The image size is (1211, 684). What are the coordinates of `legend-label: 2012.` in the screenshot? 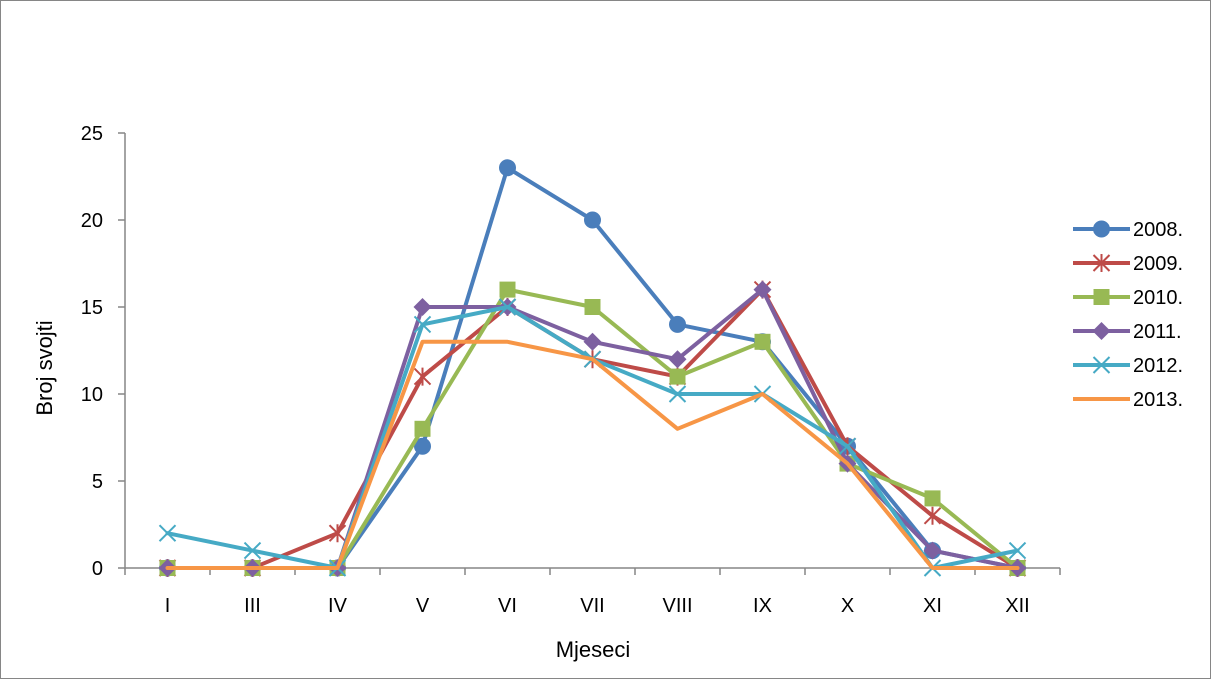 It's located at (1158, 366).